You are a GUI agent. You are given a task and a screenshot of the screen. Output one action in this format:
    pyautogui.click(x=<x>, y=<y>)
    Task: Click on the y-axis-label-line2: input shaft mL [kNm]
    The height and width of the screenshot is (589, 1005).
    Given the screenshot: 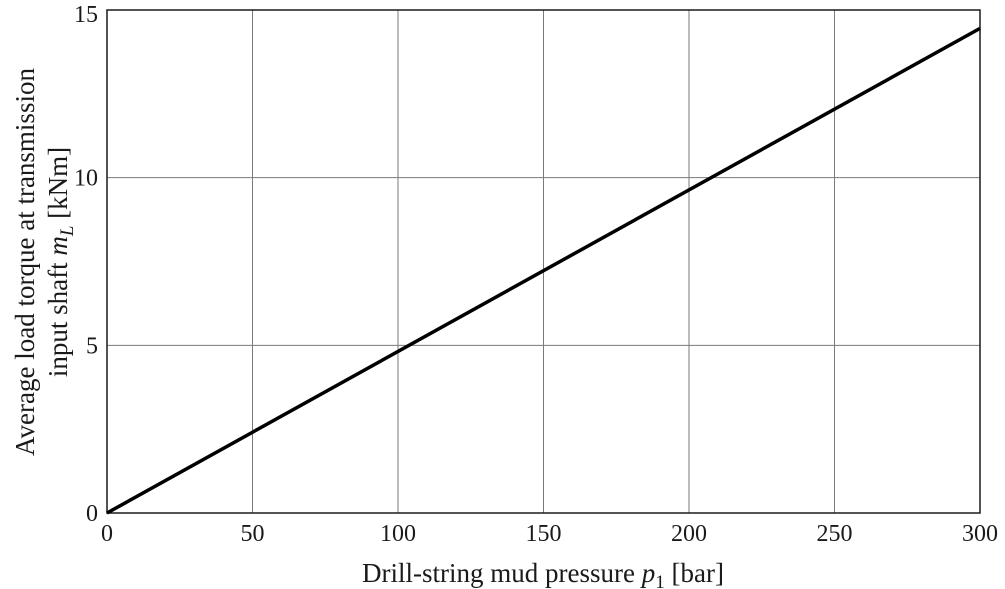 What is the action you would take?
    pyautogui.click(x=60, y=262)
    